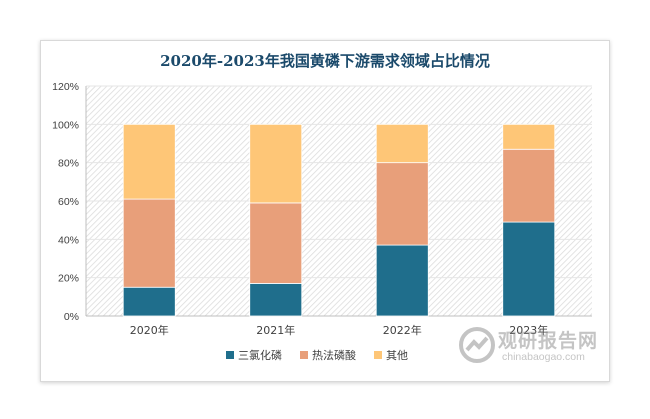 This screenshot has width=650, height=419. Describe the element at coordinates (325, 61) in the screenshot. I see `chart-title: 2020年-2023年我国黄磷下游需求领域占比情况` at that location.